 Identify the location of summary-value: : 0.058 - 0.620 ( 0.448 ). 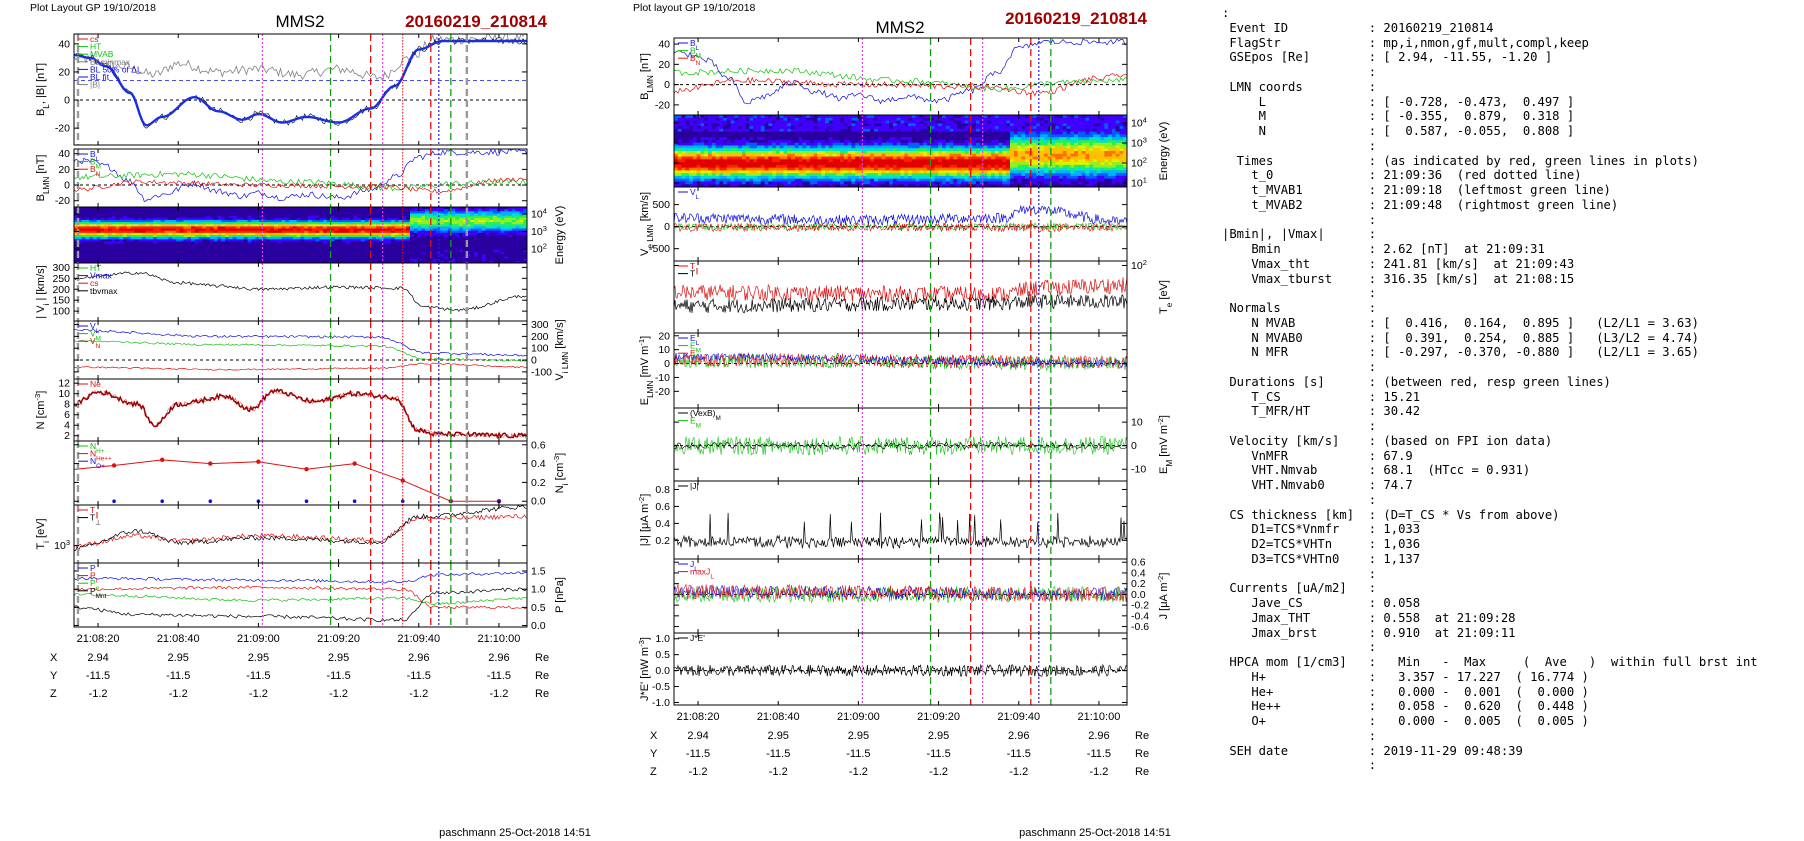
(1478, 706).